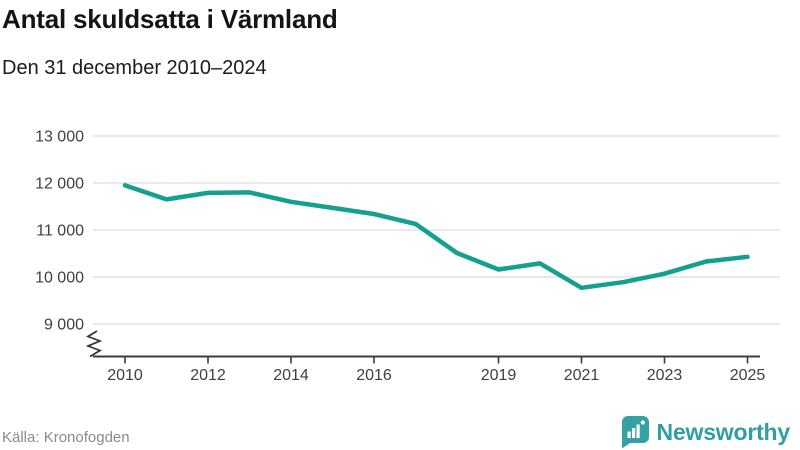 Image resolution: width=800 pixels, height=450 pixels. Describe the element at coordinates (59, 137) in the screenshot. I see `y-tick-label: 13 000` at that location.